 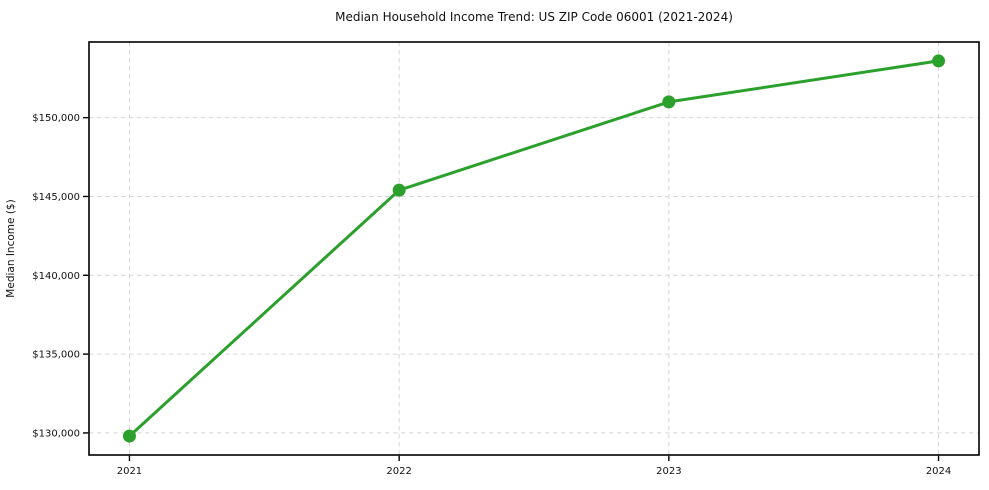 What do you see at coordinates (11, 248) in the screenshot?
I see `y-axis-label: Median Income ($)` at bounding box center [11, 248].